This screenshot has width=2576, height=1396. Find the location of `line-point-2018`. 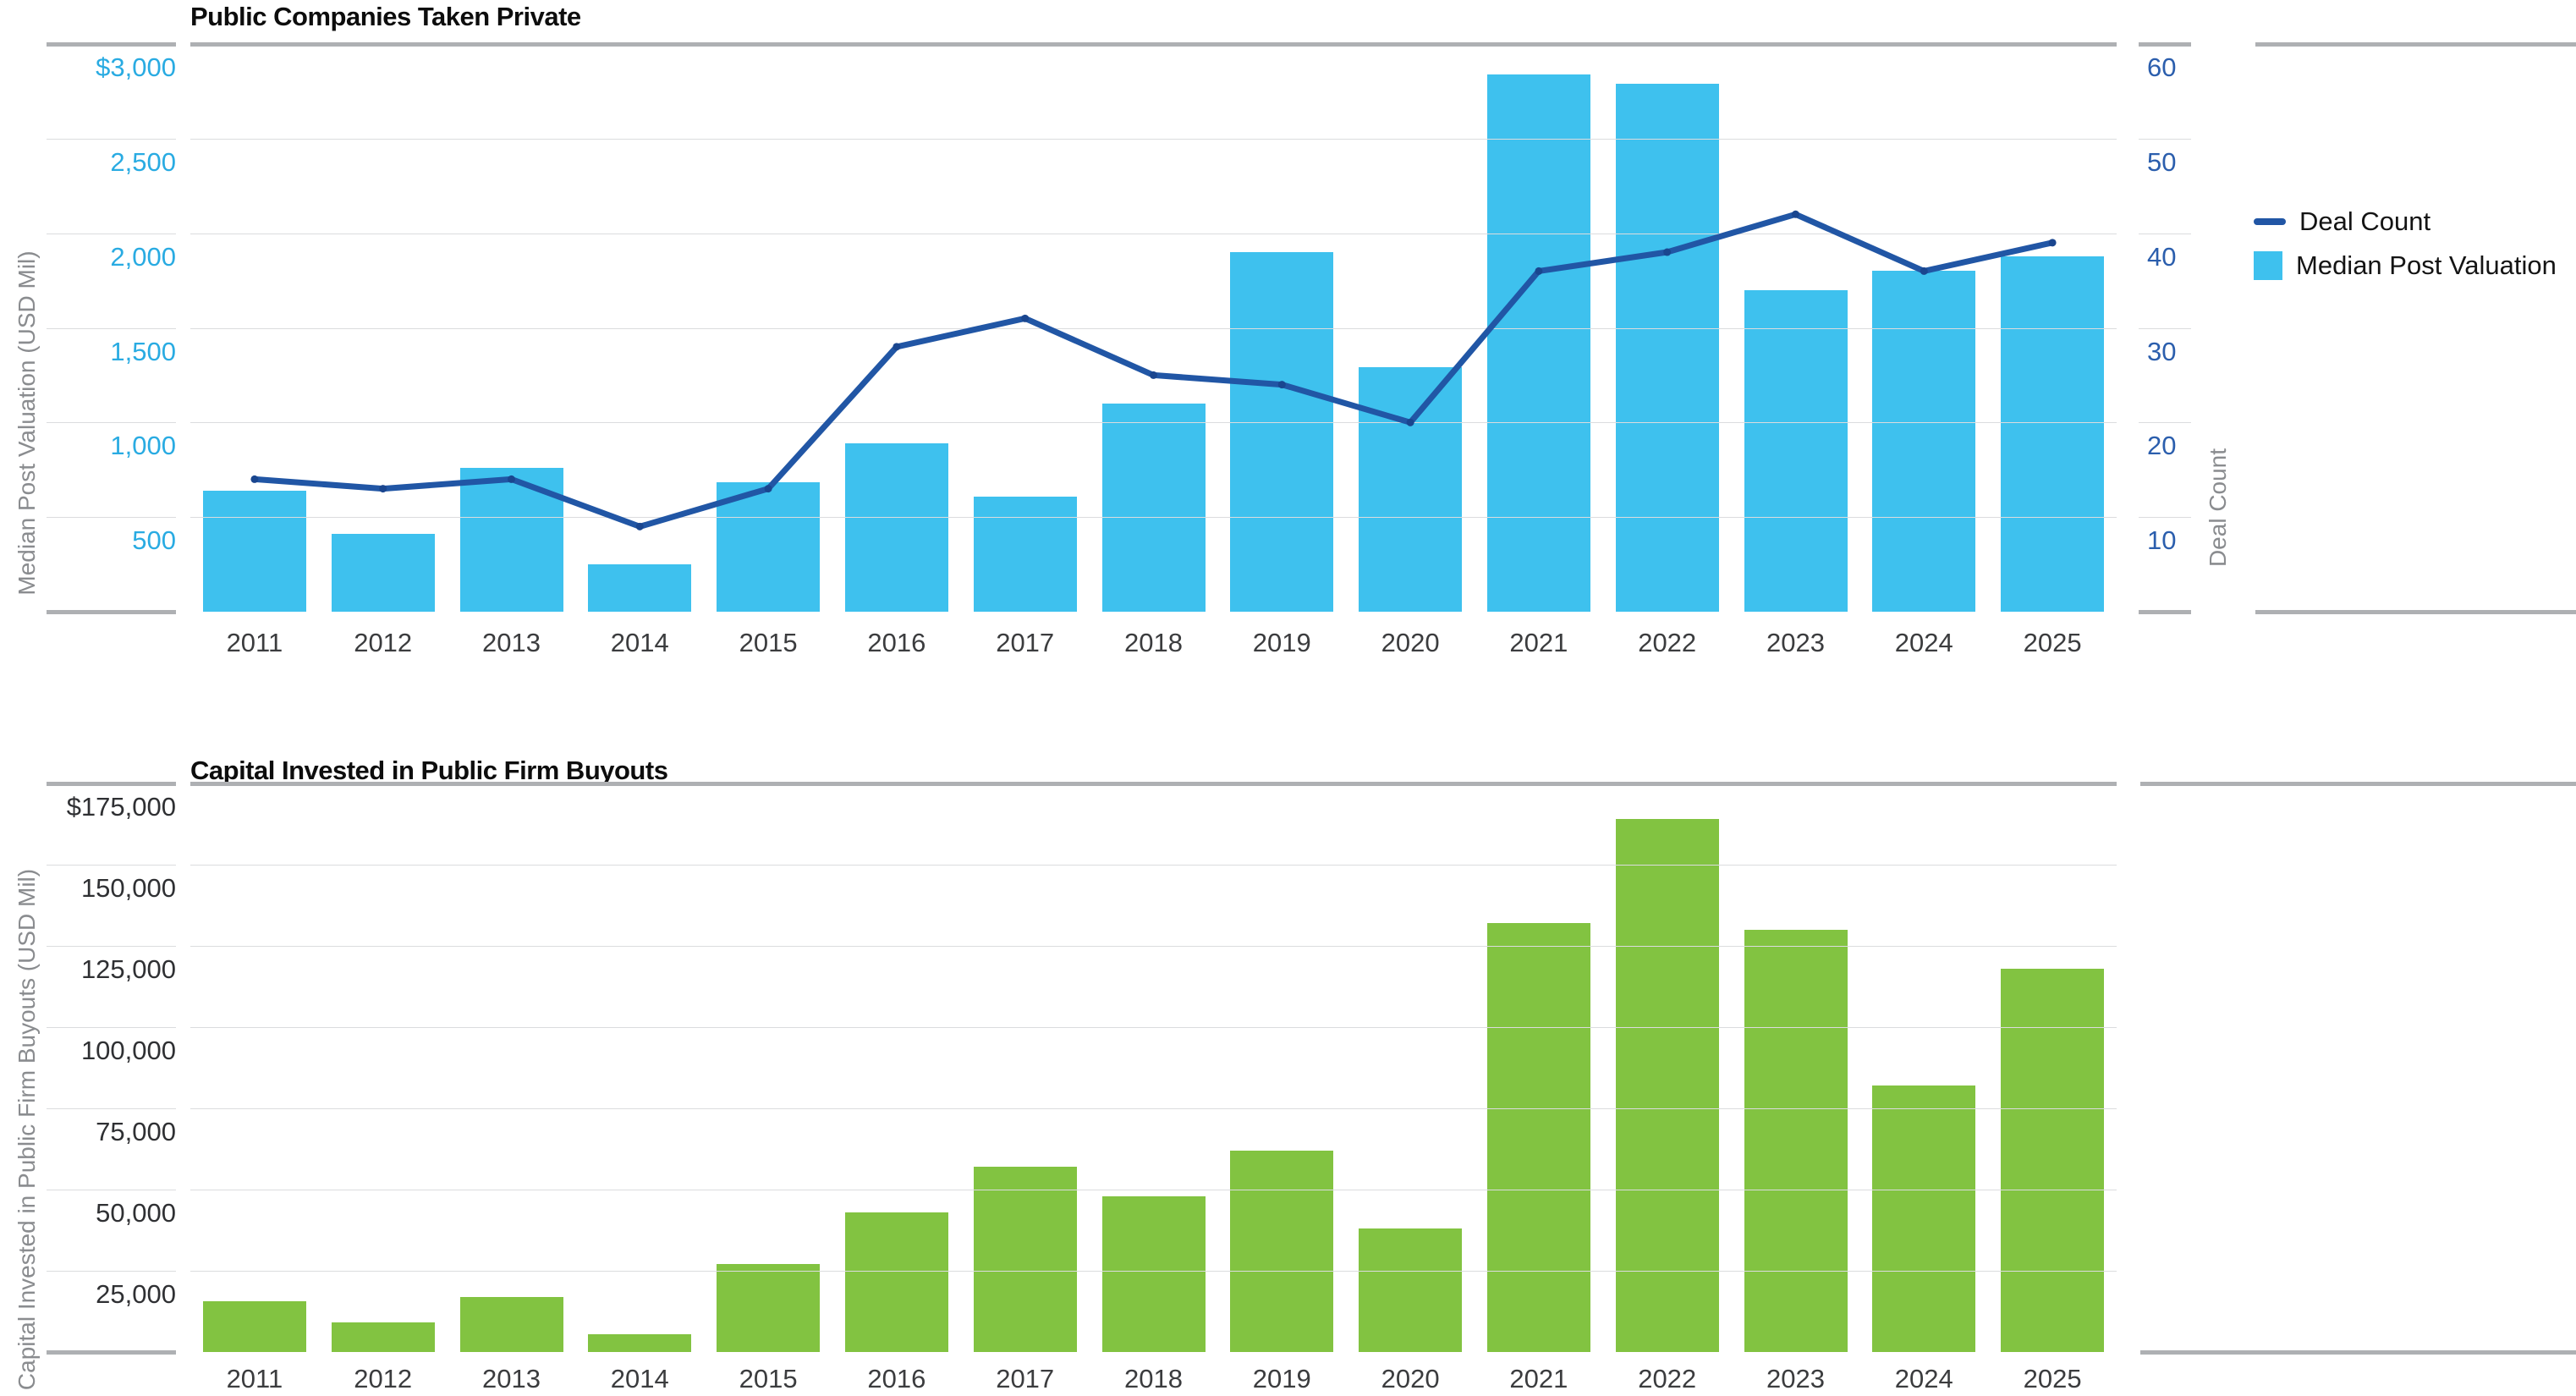

line-point-2018 is located at coordinates (1154, 375).